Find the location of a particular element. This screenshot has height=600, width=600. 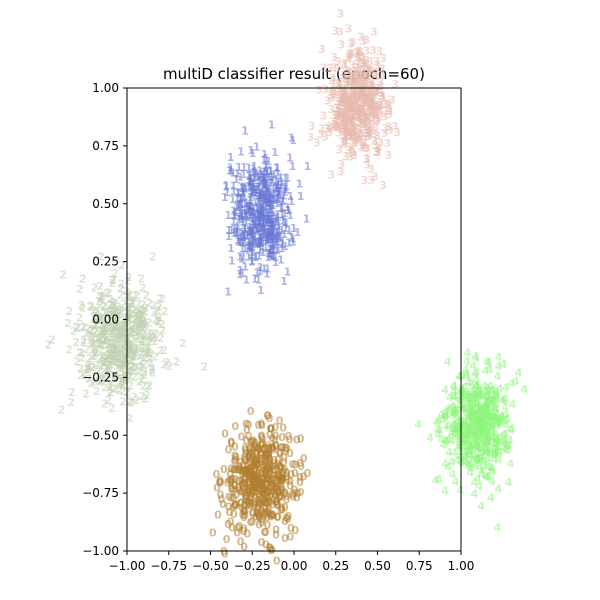

chart-title: multiD classifier result (epoch=60) is located at coordinates (294, 74).